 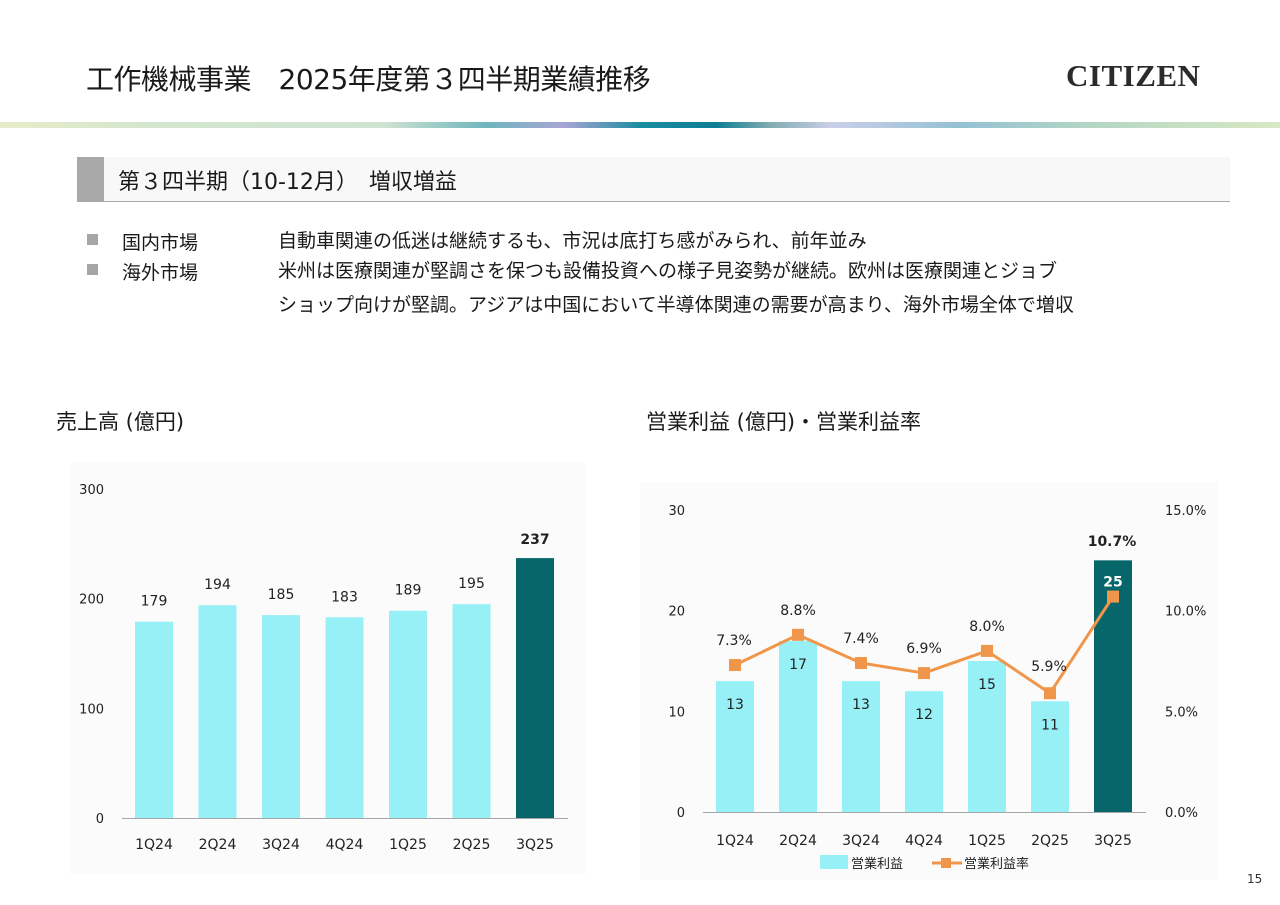 I want to click on y-tick-label: 200, so click(x=91, y=600).